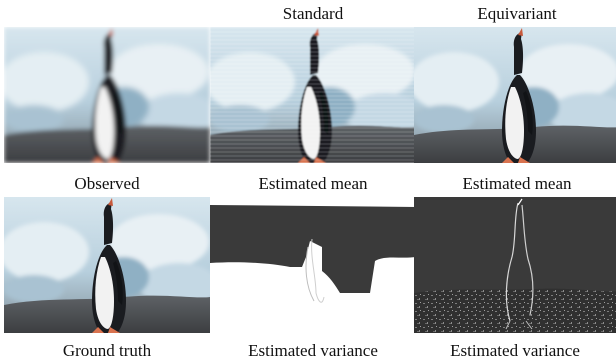  What do you see at coordinates (107, 95) in the screenshot?
I see `observed-image` at bounding box center [107, 95].